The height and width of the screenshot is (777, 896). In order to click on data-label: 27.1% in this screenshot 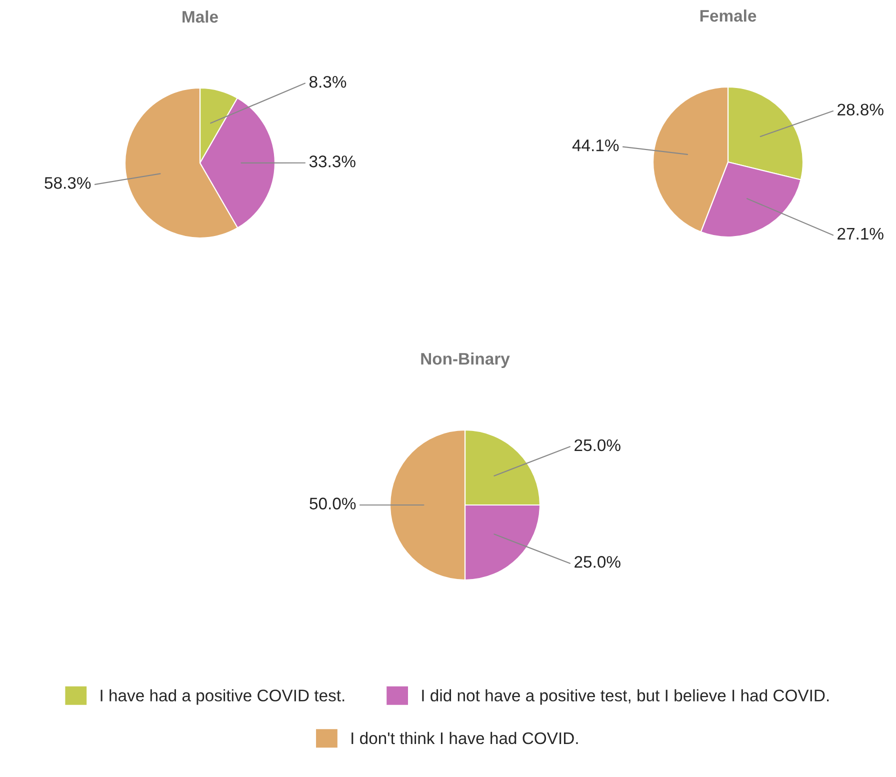, I will do `click(861, 234)`.